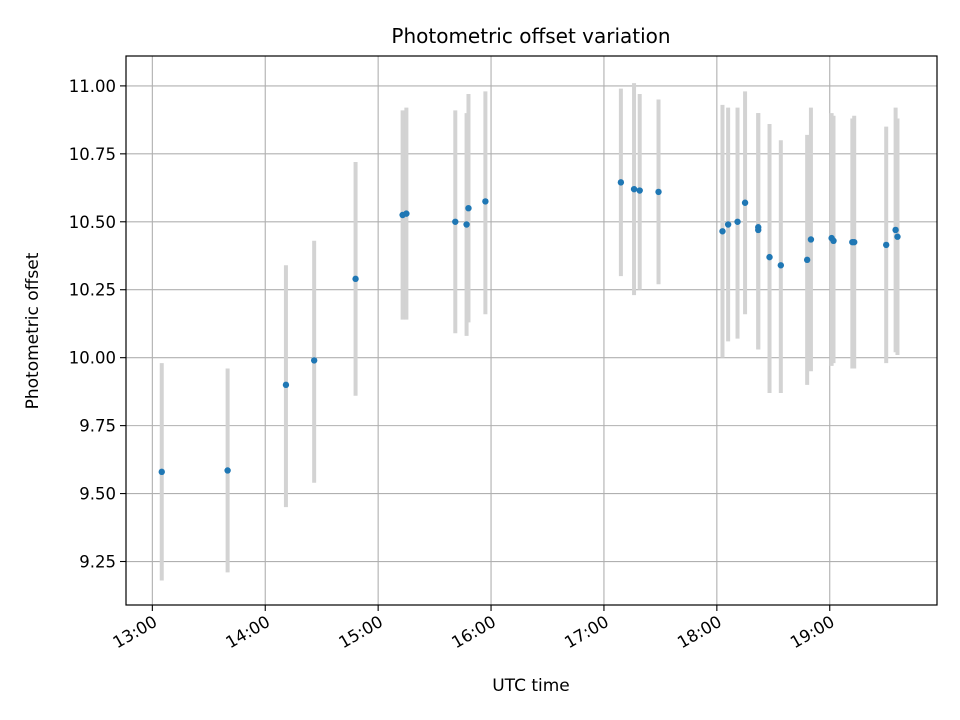 Image resolution: width=960 pixels, height=720 pixels. What do you see at coordinates (92, 290) in the screenshot?
I see `y-tick-label: 10.25` at bounding box center [92, 290].